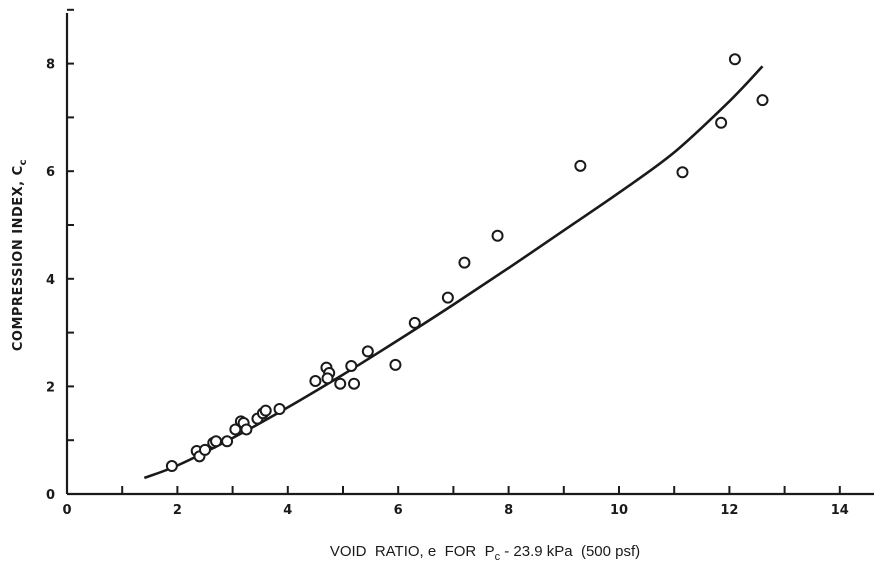 The image size is (889, 568). Describe the element at coordinates (455, 510) in the screenshot. I see `x-tick-labels: 0 2 4 6 8 10 12 14` at that location.